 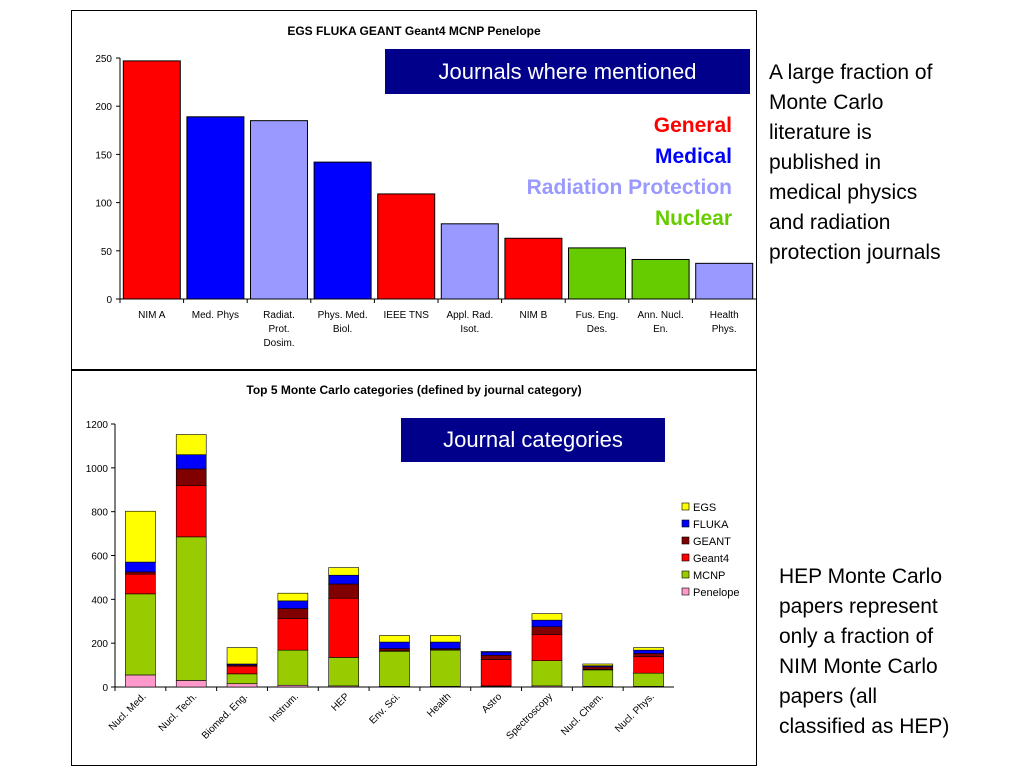 I want to click on y-tick-label: 150, so click(x=103, y=155).